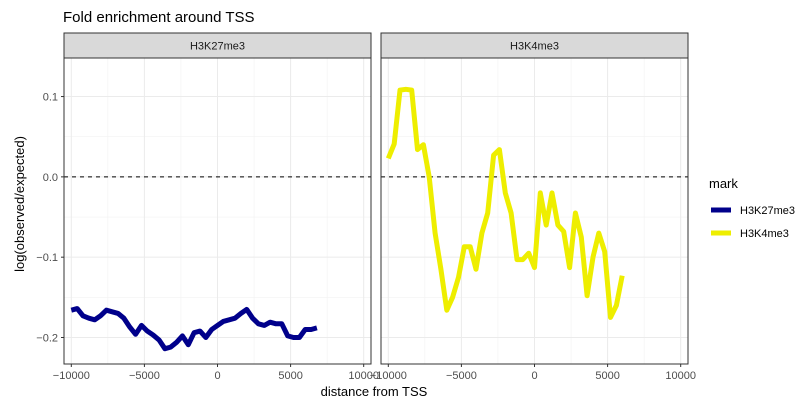 This screenshot has height=402, width=806. What do you see at coordinates (767, 211) in the screenshot?
I see `legend-label: H3K27me3` at bounding box center [767, 211].